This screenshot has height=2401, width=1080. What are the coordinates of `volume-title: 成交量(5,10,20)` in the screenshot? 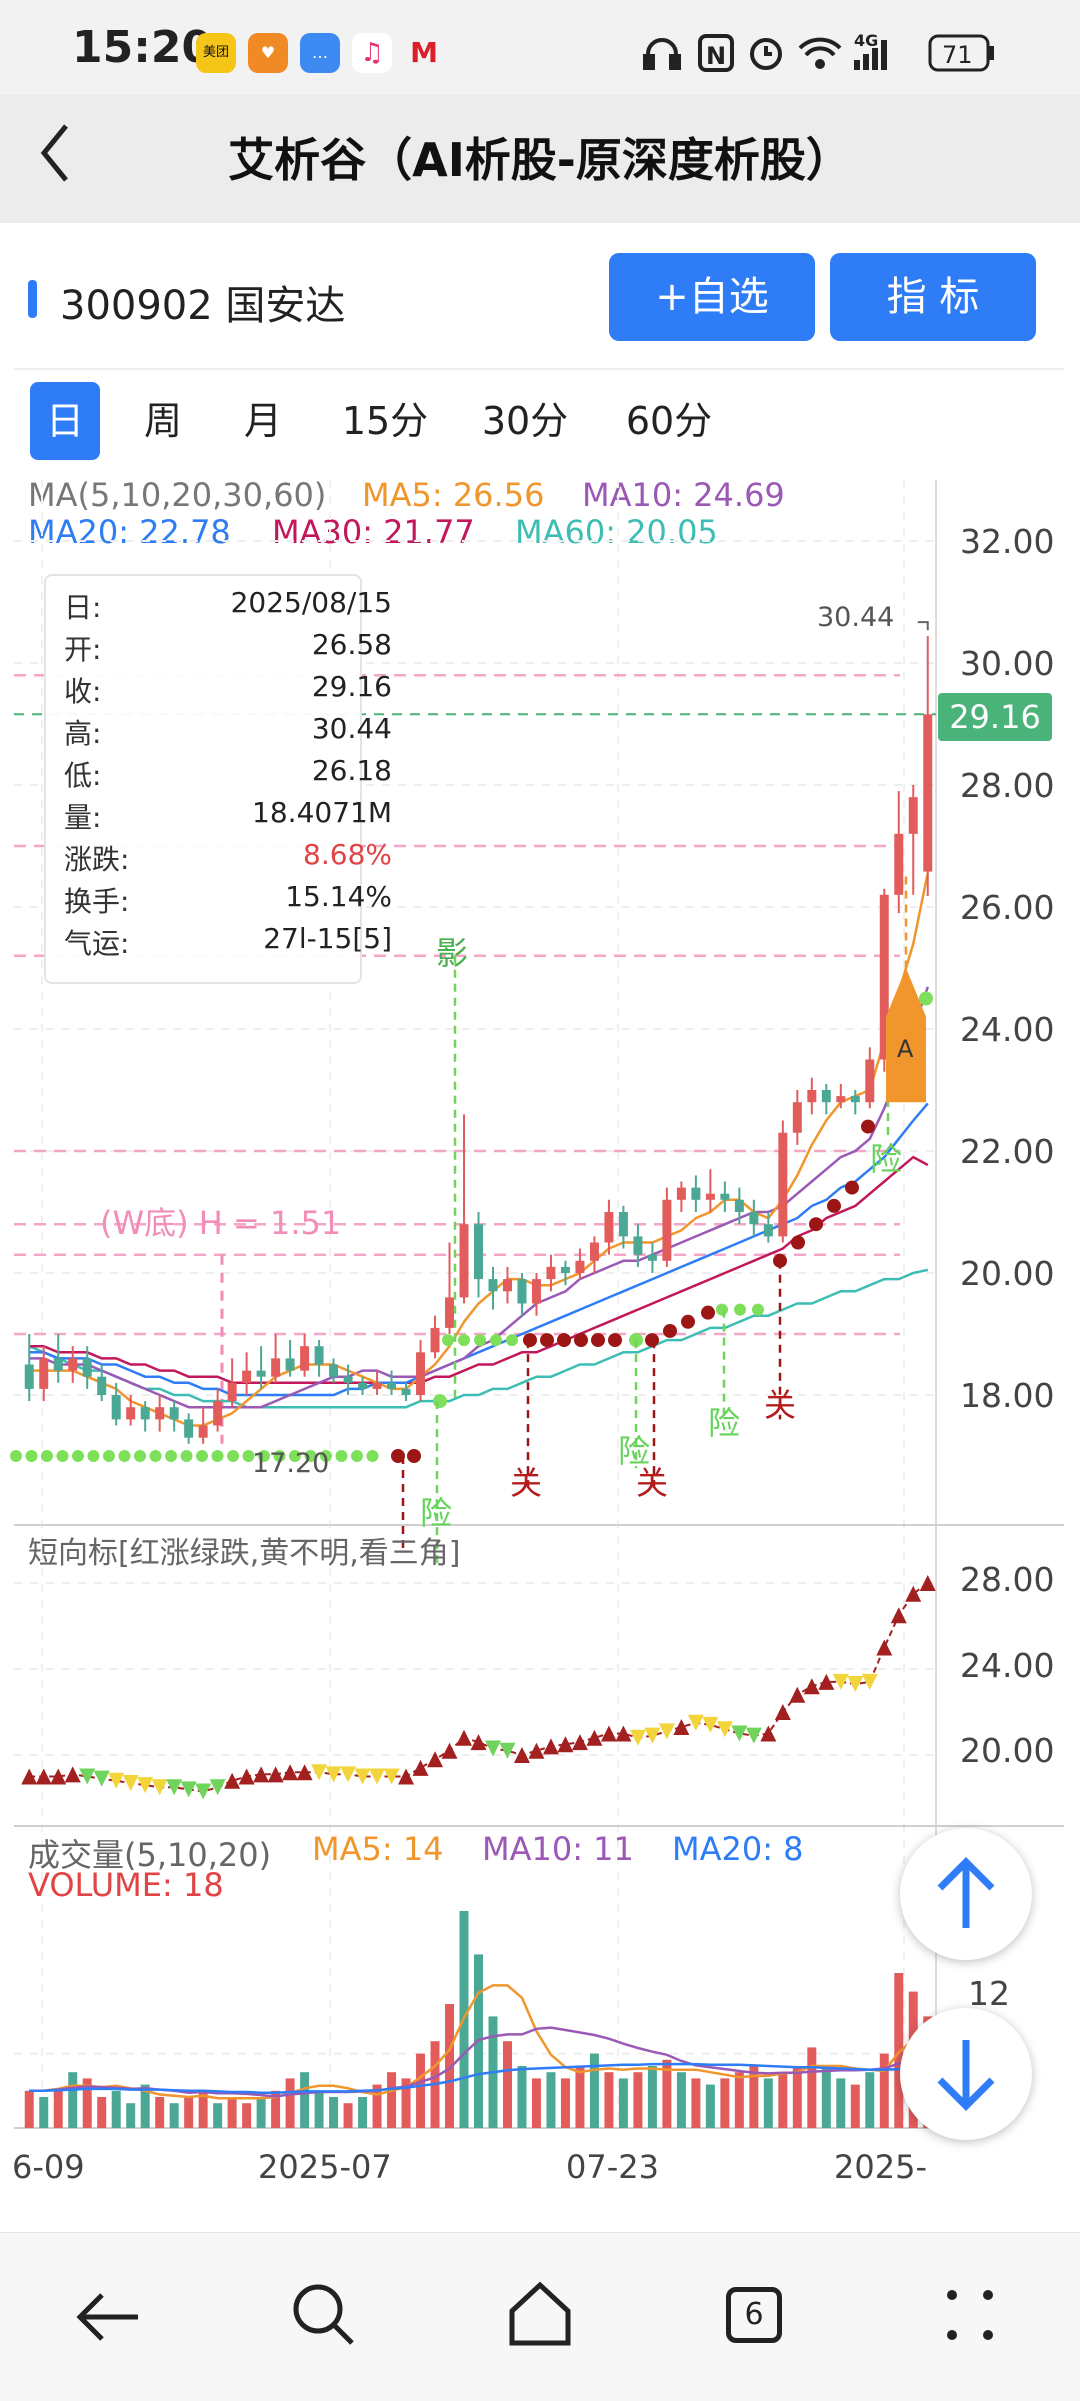 It's located at (150, 1855).